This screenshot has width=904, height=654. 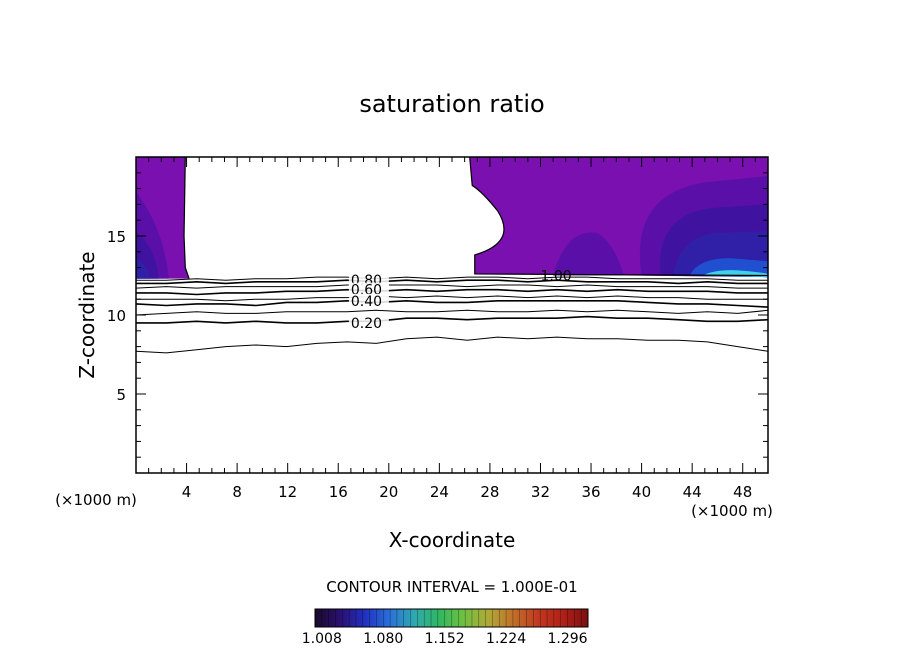 I want to click on contour-label: 0.20, so click(x=366, y=324).